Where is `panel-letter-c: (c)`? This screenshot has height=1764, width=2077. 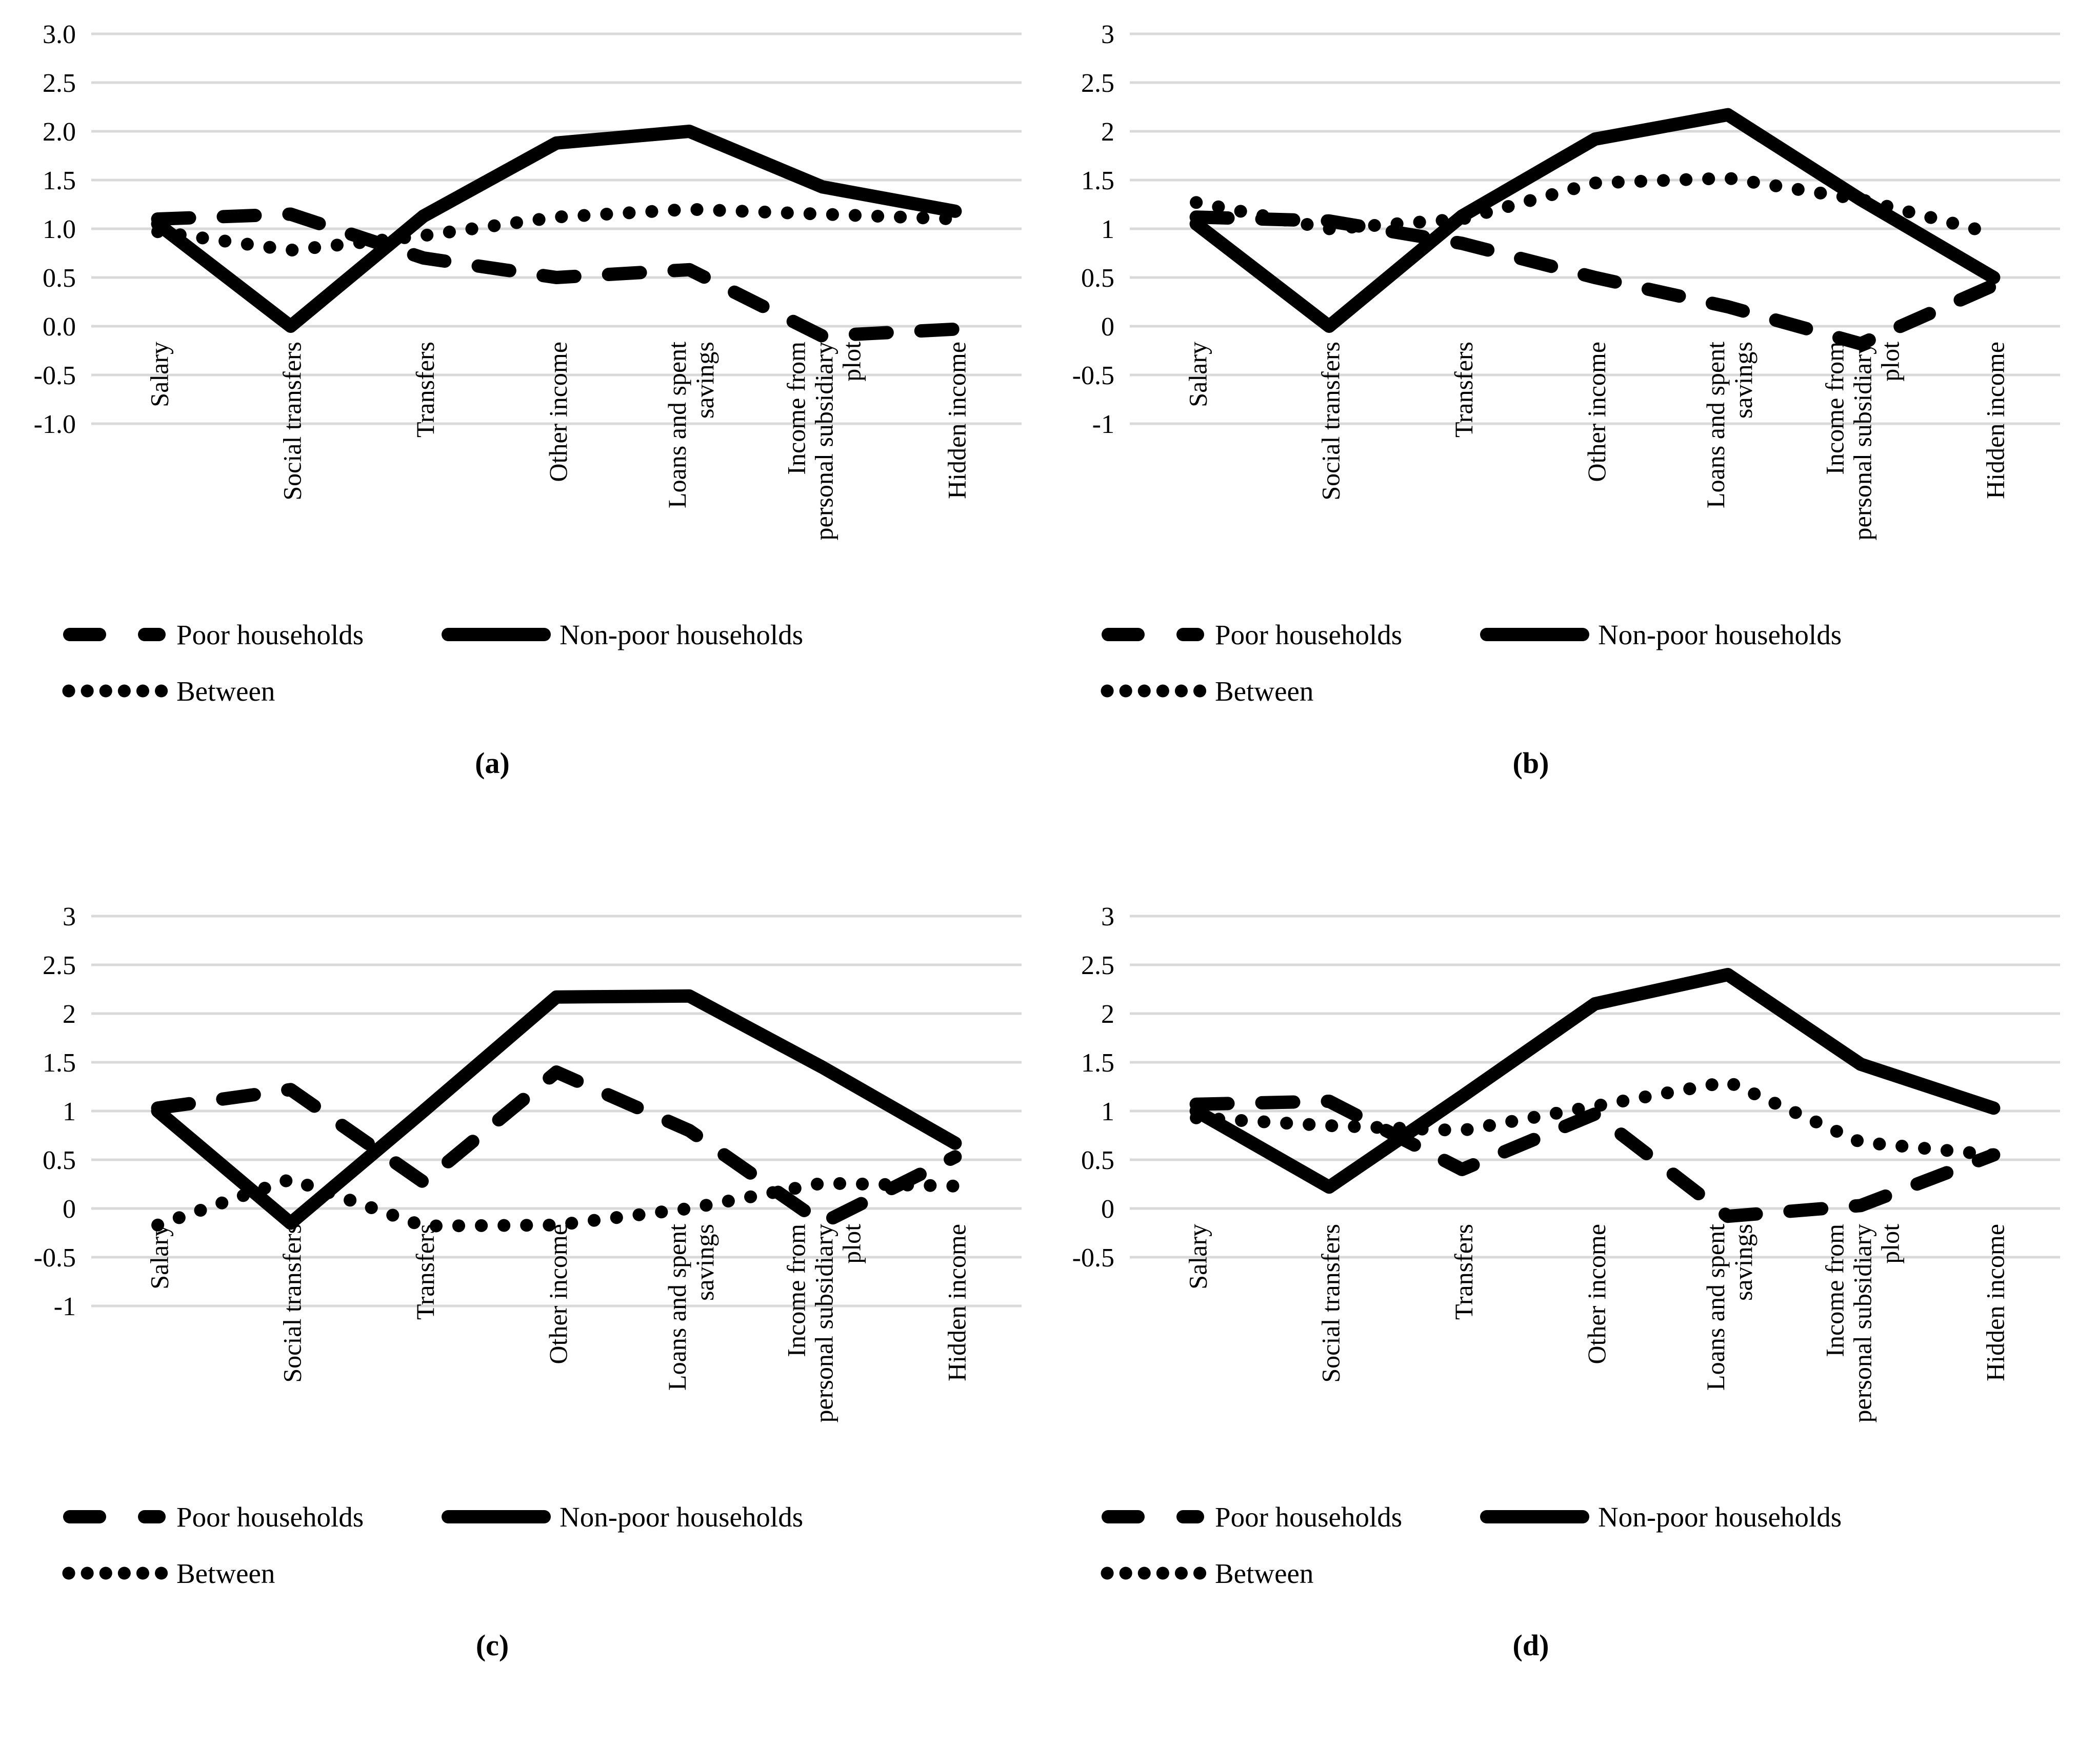
panel-letter-c: (c) is located at coordinates (492, 1645).